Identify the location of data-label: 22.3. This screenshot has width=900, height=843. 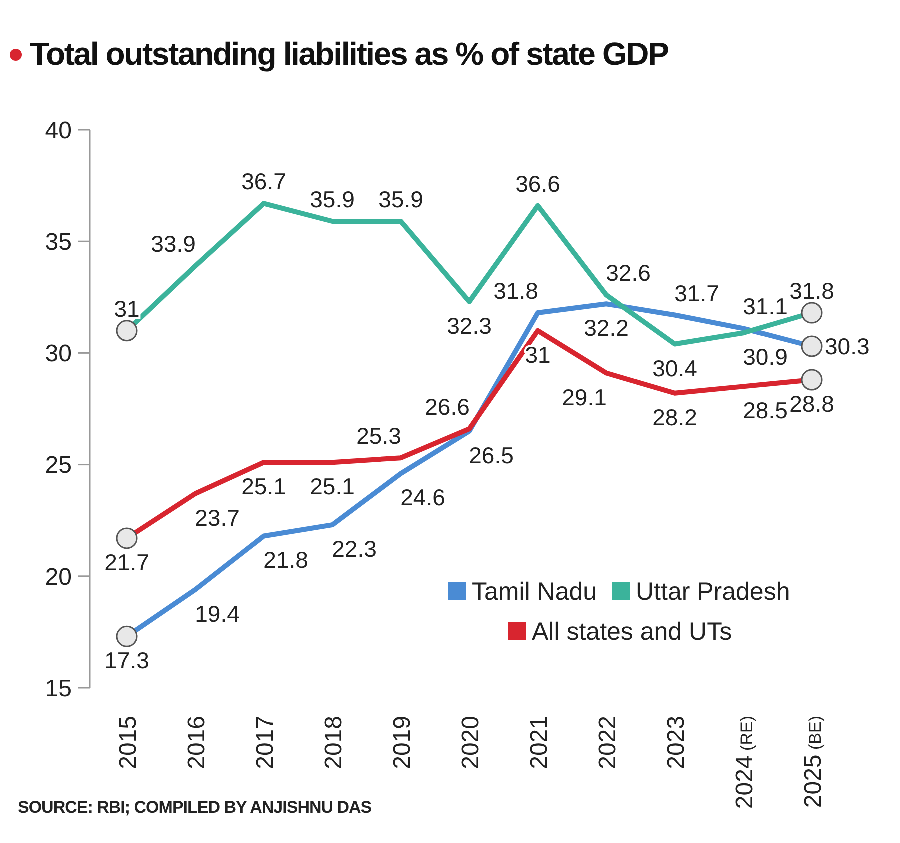
(354, 549).